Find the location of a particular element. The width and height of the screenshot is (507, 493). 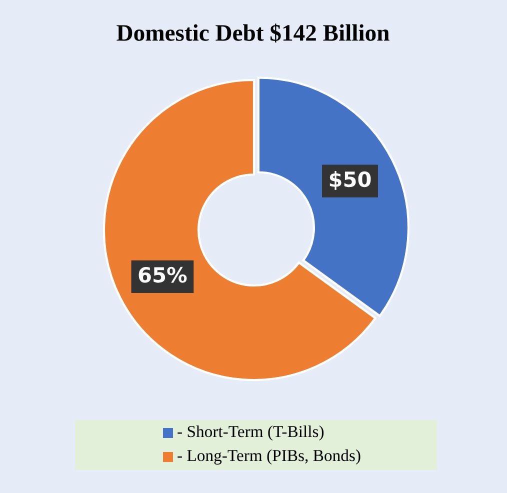

text: 65% is located at coordinates (162, 274).